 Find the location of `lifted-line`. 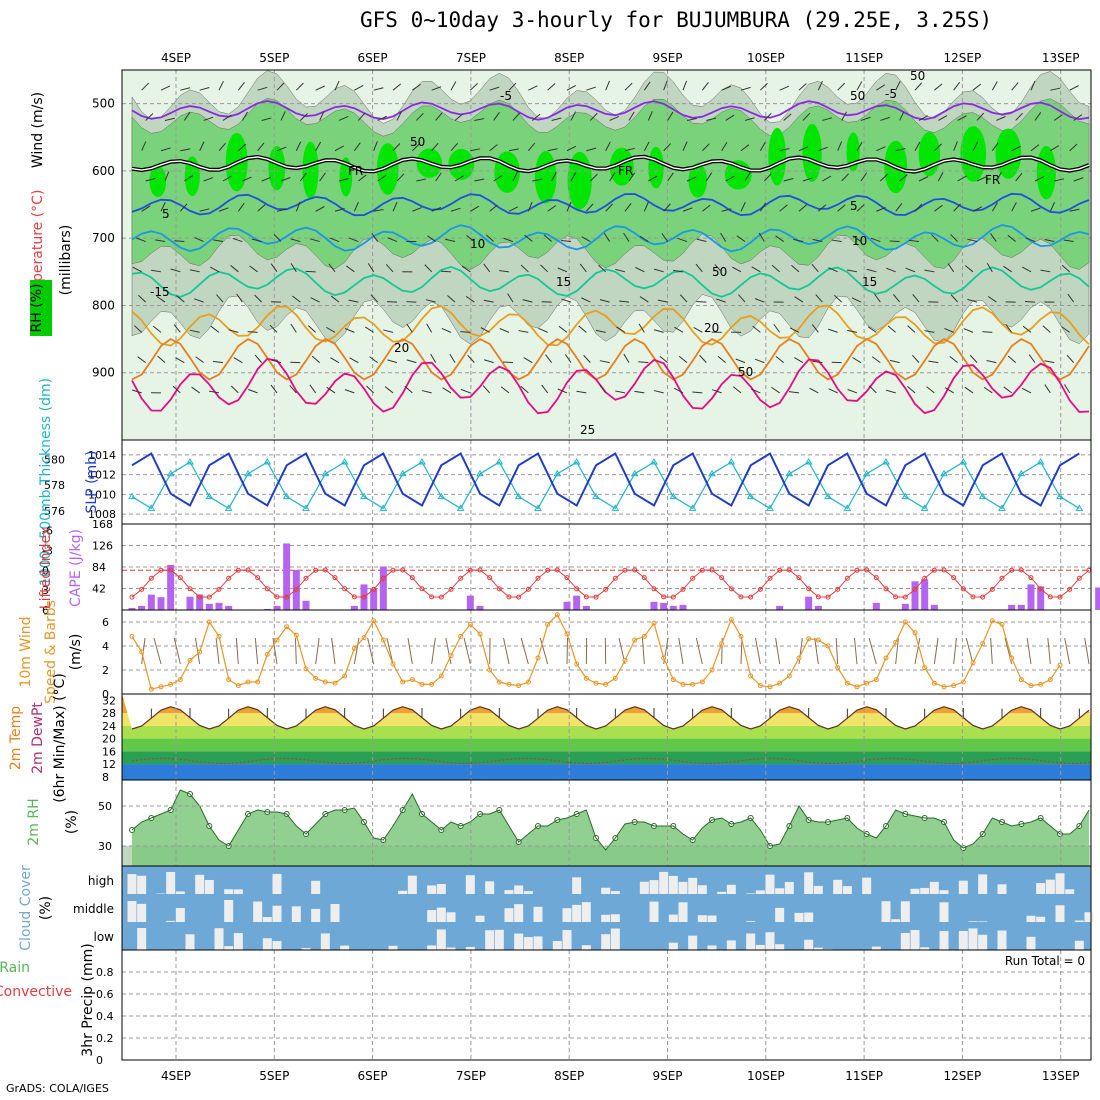

lifted-line is located at coordinates (610, 583).